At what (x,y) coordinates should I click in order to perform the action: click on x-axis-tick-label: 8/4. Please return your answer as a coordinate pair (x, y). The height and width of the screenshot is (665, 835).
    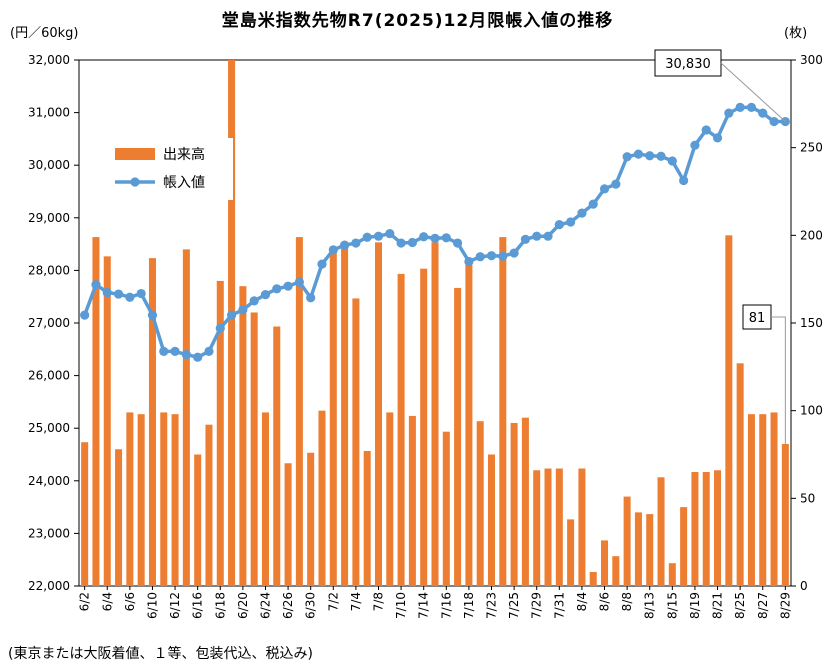
    Looking at the image, I should click on (582, 601).